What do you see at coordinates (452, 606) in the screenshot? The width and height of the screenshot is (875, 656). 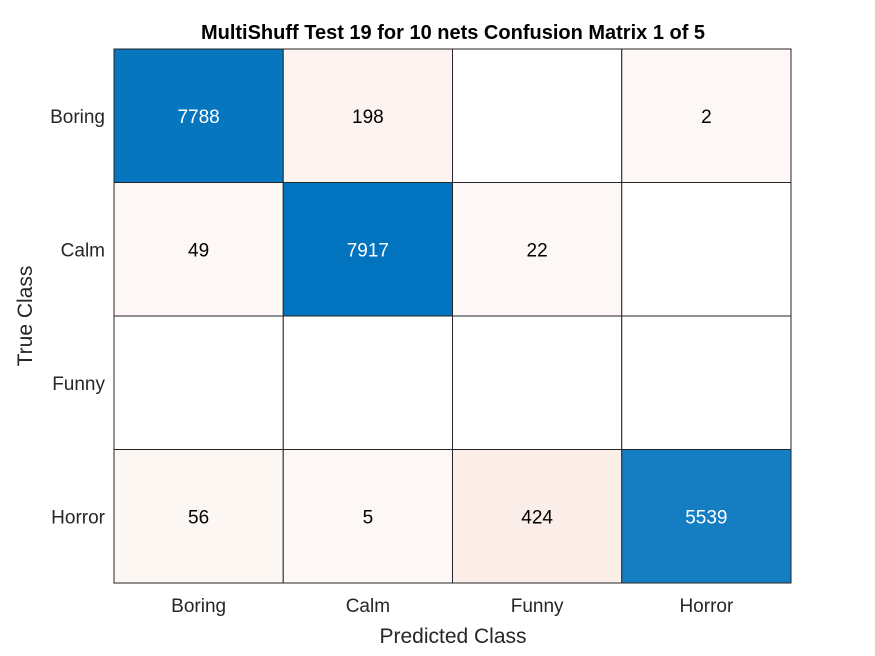 I see `x-tick-labels: Boring Calm Funny Horror` at bounding box center [452, 606].